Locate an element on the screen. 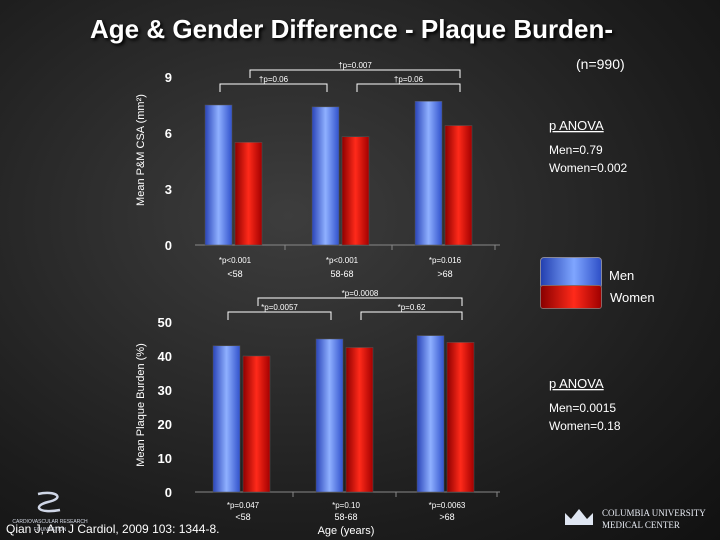 The width and height of the screenshot is (720, 540). legend-men-label: Men is located at coordinates (622, 275).